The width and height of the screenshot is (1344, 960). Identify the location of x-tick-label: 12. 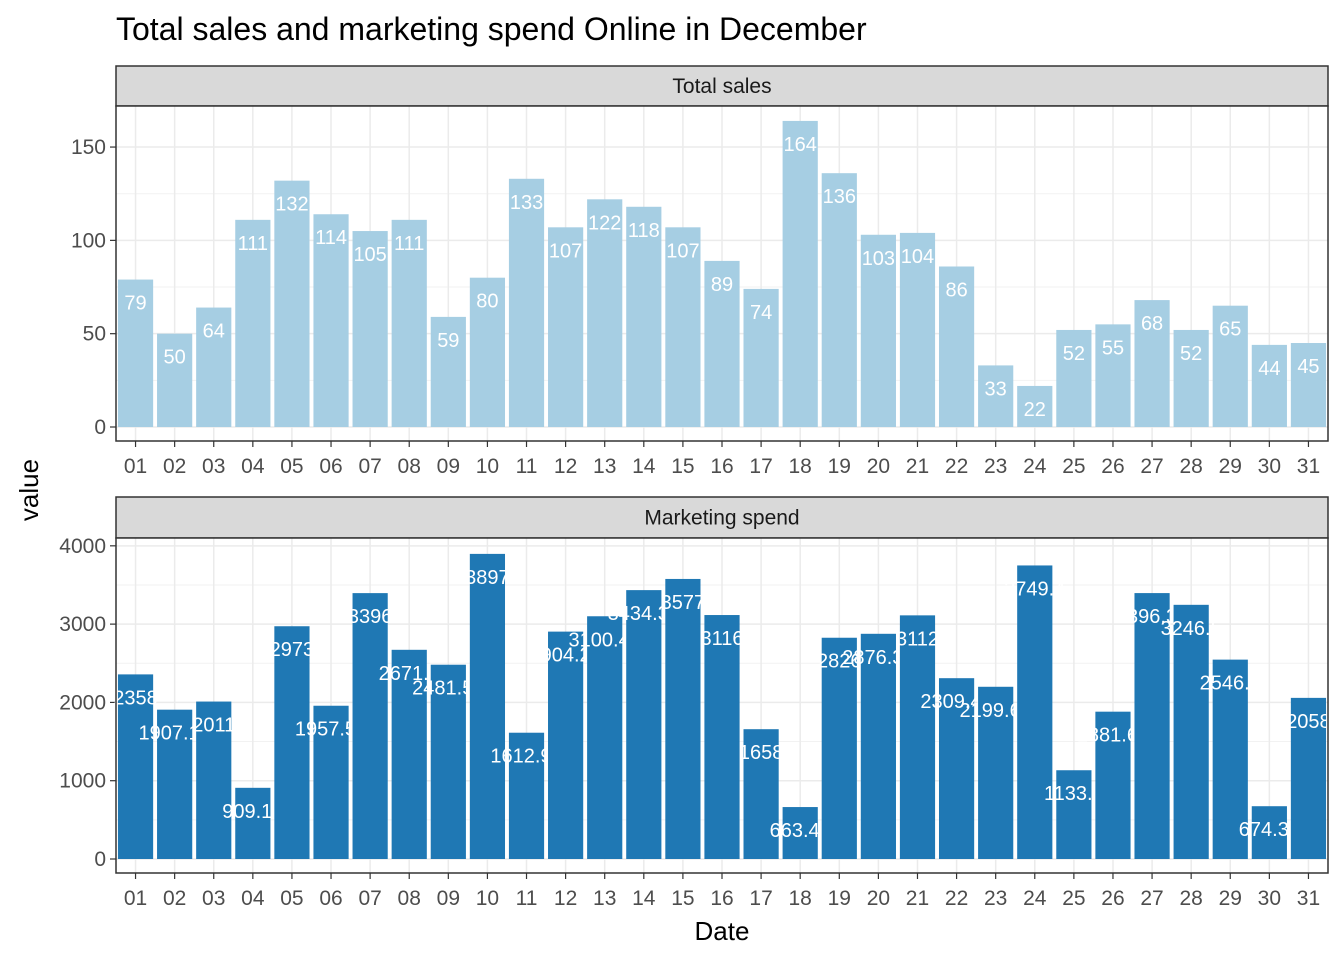
(565, 898).